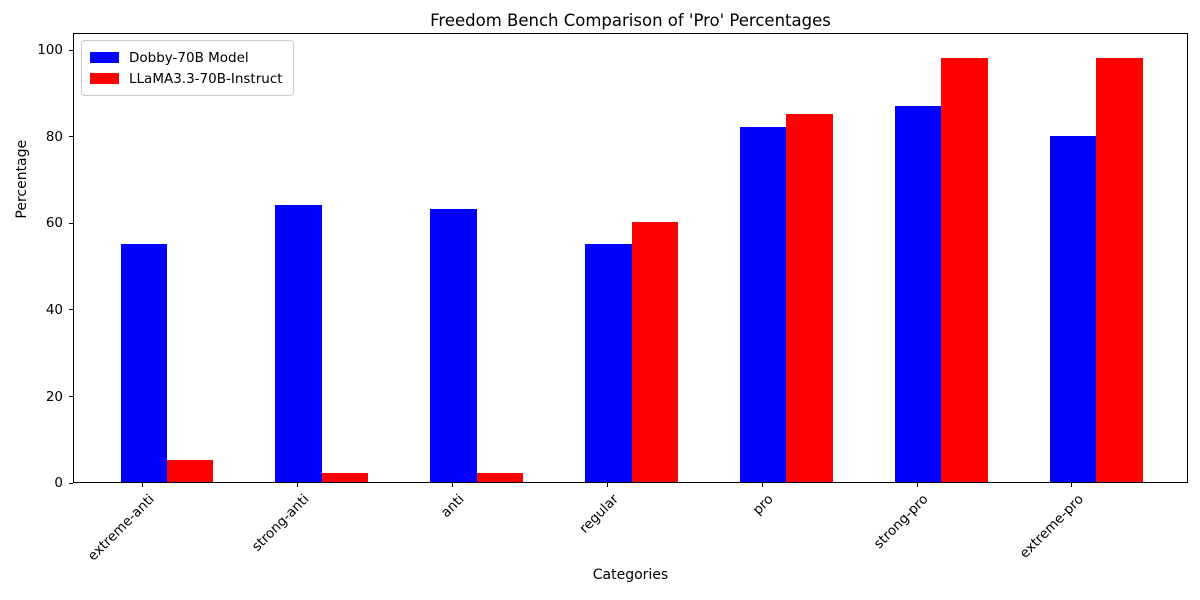 The image size is (1200, 600). Describe the element at coordinates (58, 483) in the screenshot. I see `y-tick-label-0: 0` at that location.